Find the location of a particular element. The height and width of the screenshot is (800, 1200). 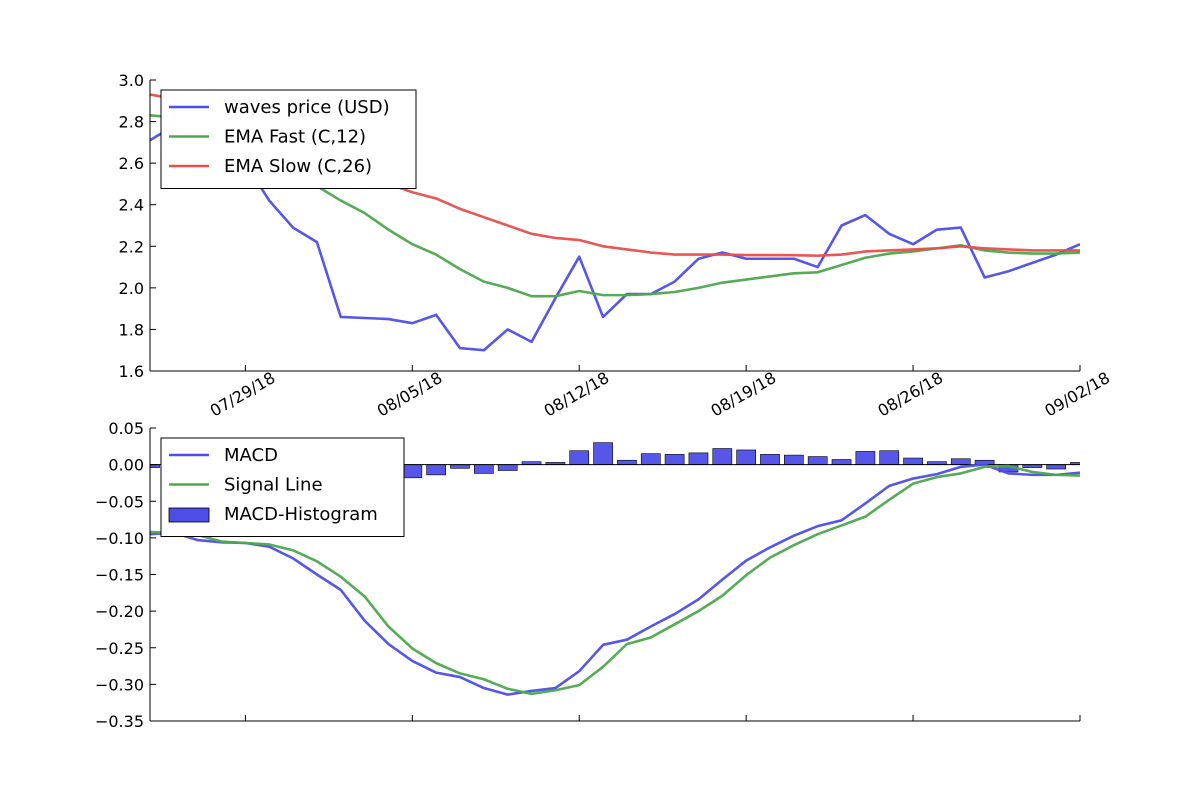

y-tick-label: −0.30 is located at coordinates (119, 684).